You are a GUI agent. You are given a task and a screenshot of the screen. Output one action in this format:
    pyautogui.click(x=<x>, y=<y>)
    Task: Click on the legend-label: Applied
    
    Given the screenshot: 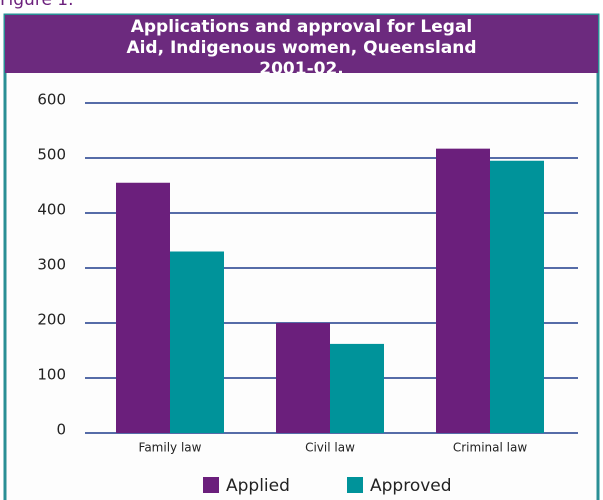 What is the action you would take?
    pyautogui.click(x=258, y=486)
    